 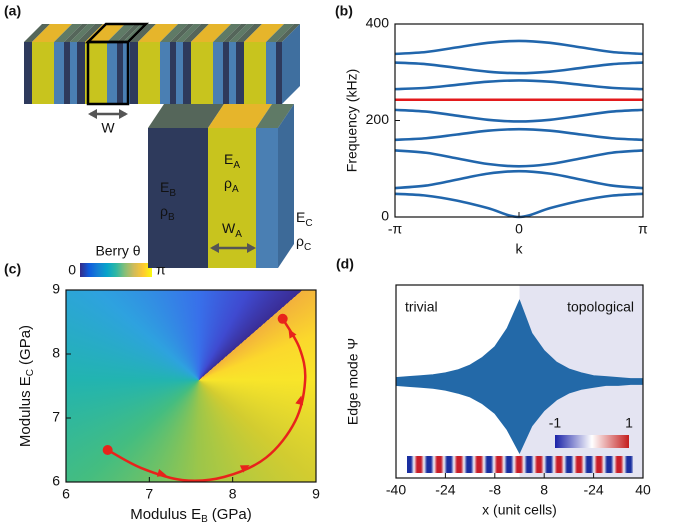 I want to click on y-tick-label: 8, so click(x=56, y=353).